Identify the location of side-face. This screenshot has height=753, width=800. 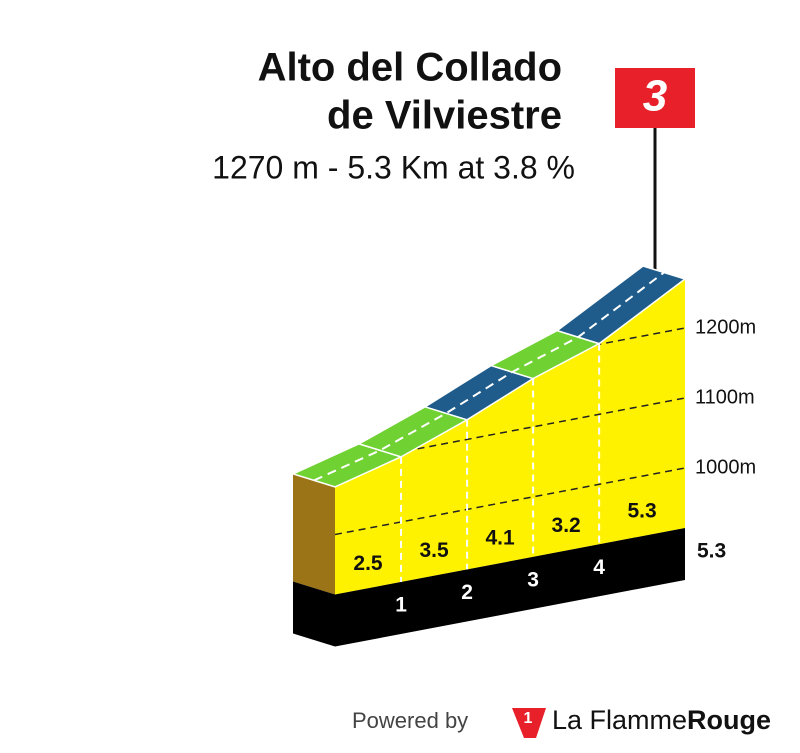
(314, 534).